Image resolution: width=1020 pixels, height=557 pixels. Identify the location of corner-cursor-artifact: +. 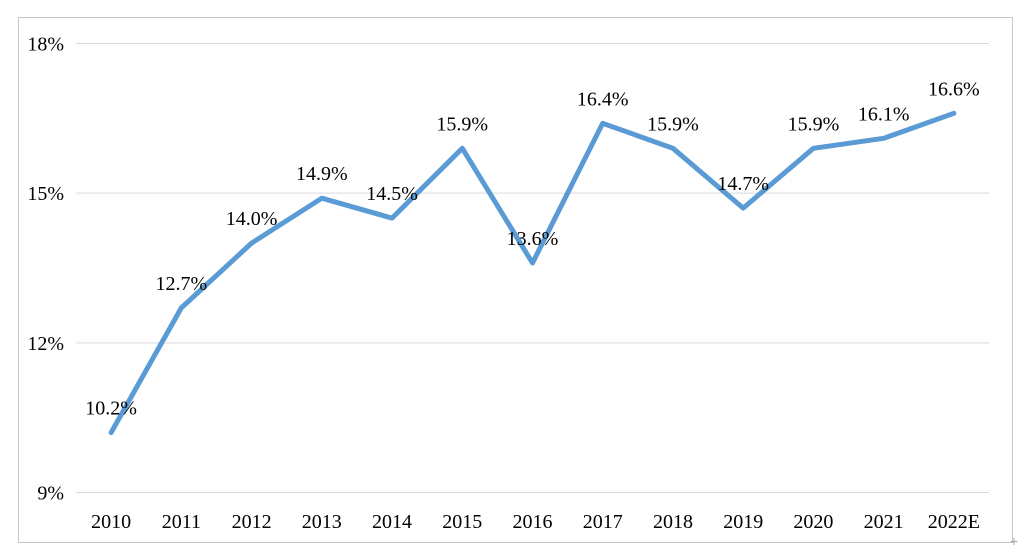
(1014, 541).